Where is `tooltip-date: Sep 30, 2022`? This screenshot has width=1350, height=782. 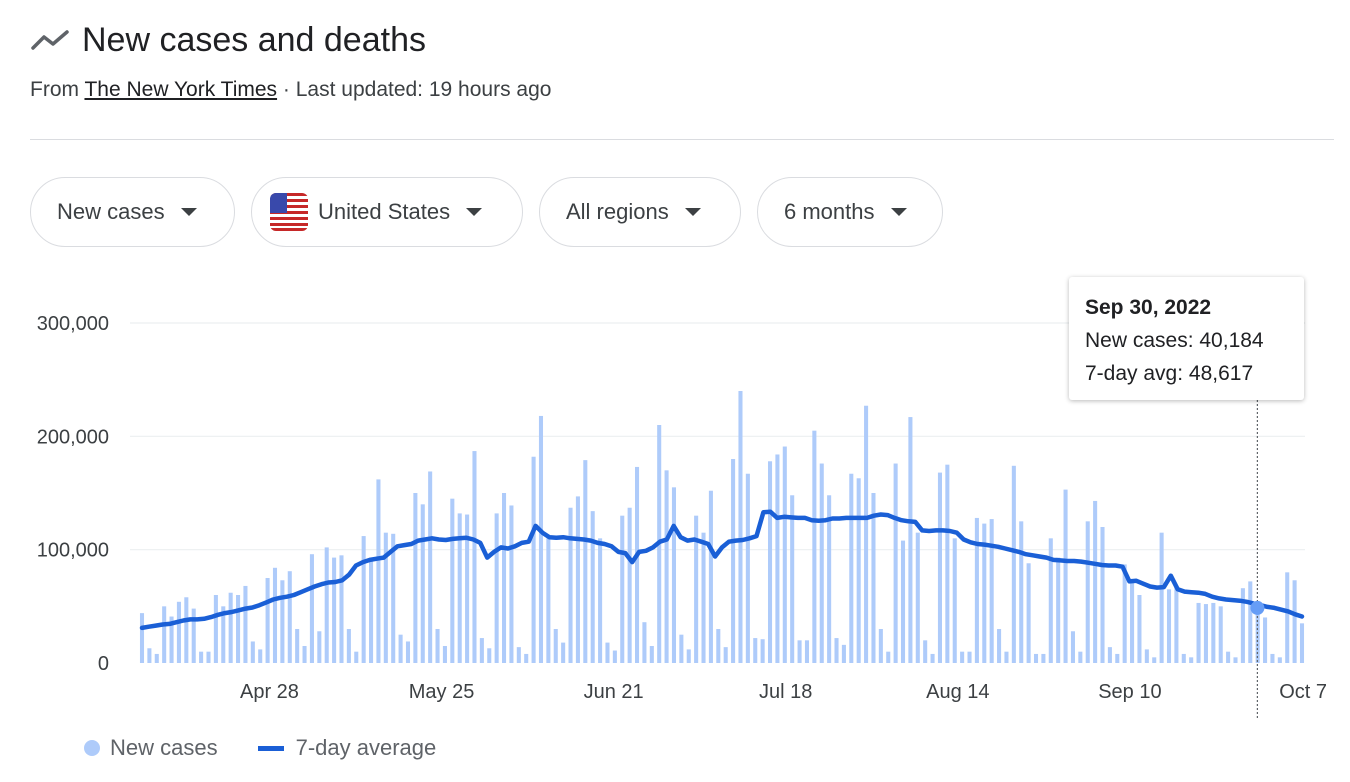 tooltip-date: Sep 30, 2022 is located at coordinates (1148, 307).